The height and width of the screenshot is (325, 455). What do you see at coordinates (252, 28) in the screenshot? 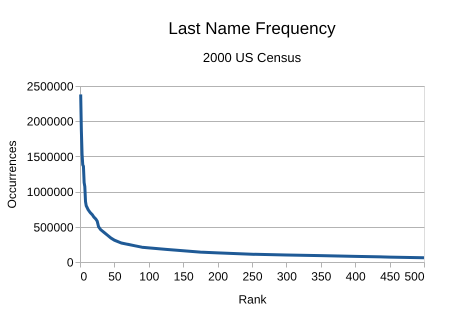
I see `chart-title: Last Name Frequency` at bounding box center [252, 28].